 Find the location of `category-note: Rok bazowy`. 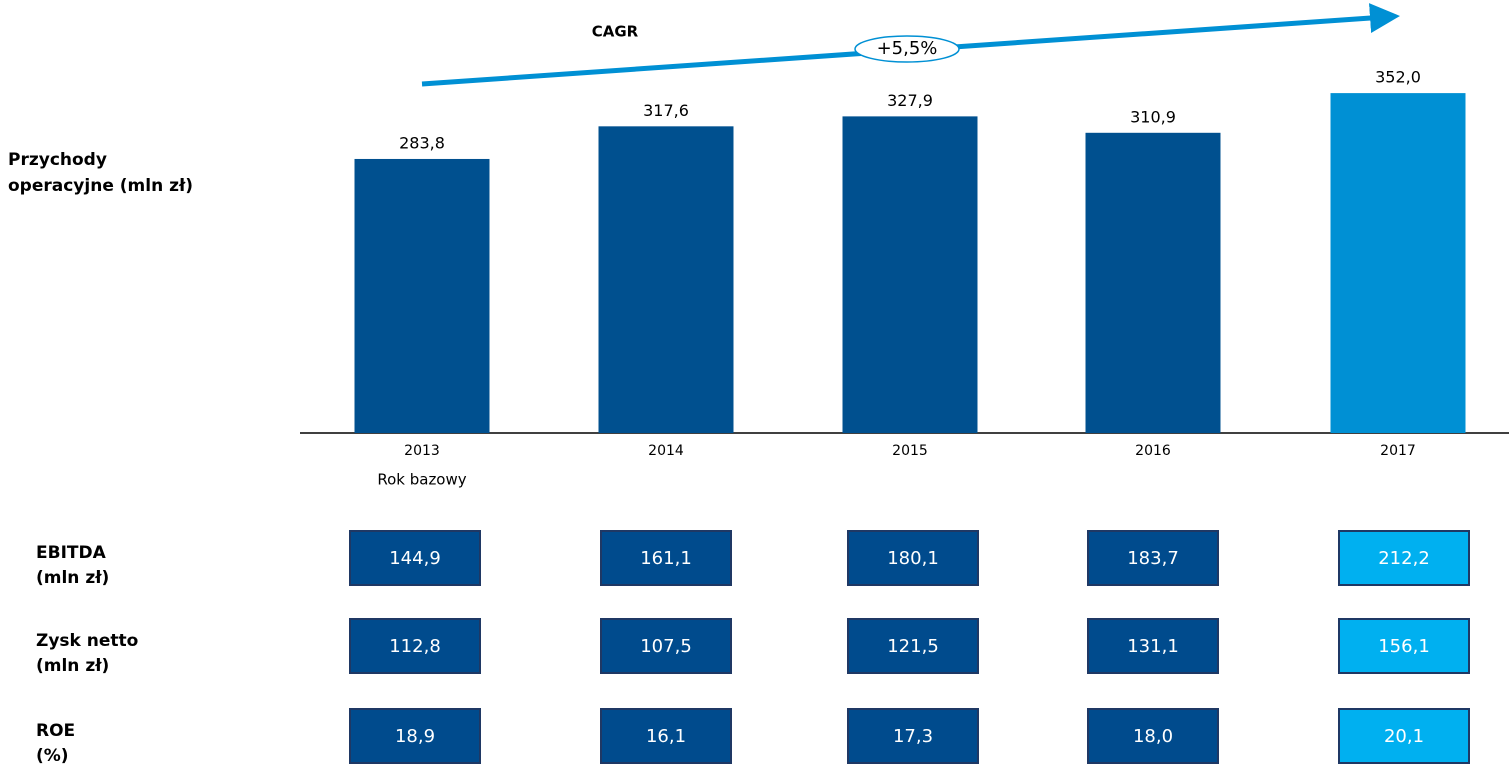

category-note: Rok bazowy is located at coordinates (421, 480).